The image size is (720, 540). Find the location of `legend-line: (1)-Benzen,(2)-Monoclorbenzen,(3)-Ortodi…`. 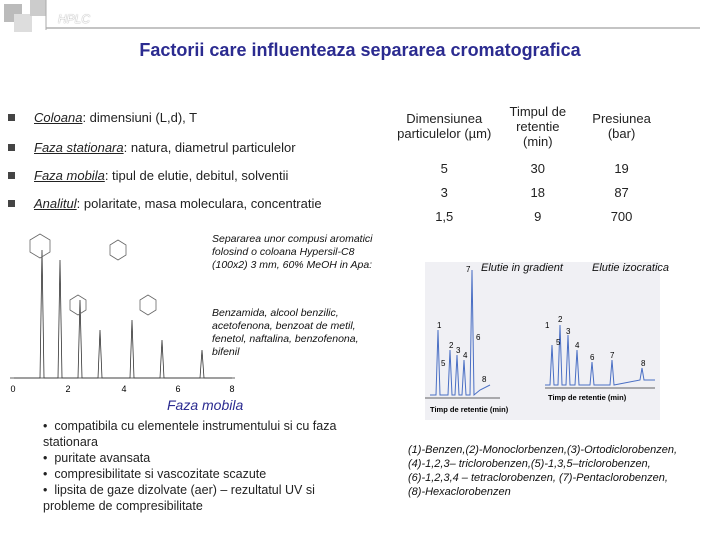

legend-line: (1)-Benzen,(2)-Monoclorbenzen,(3)-Ortodi… is located at coordinates (543, 450).